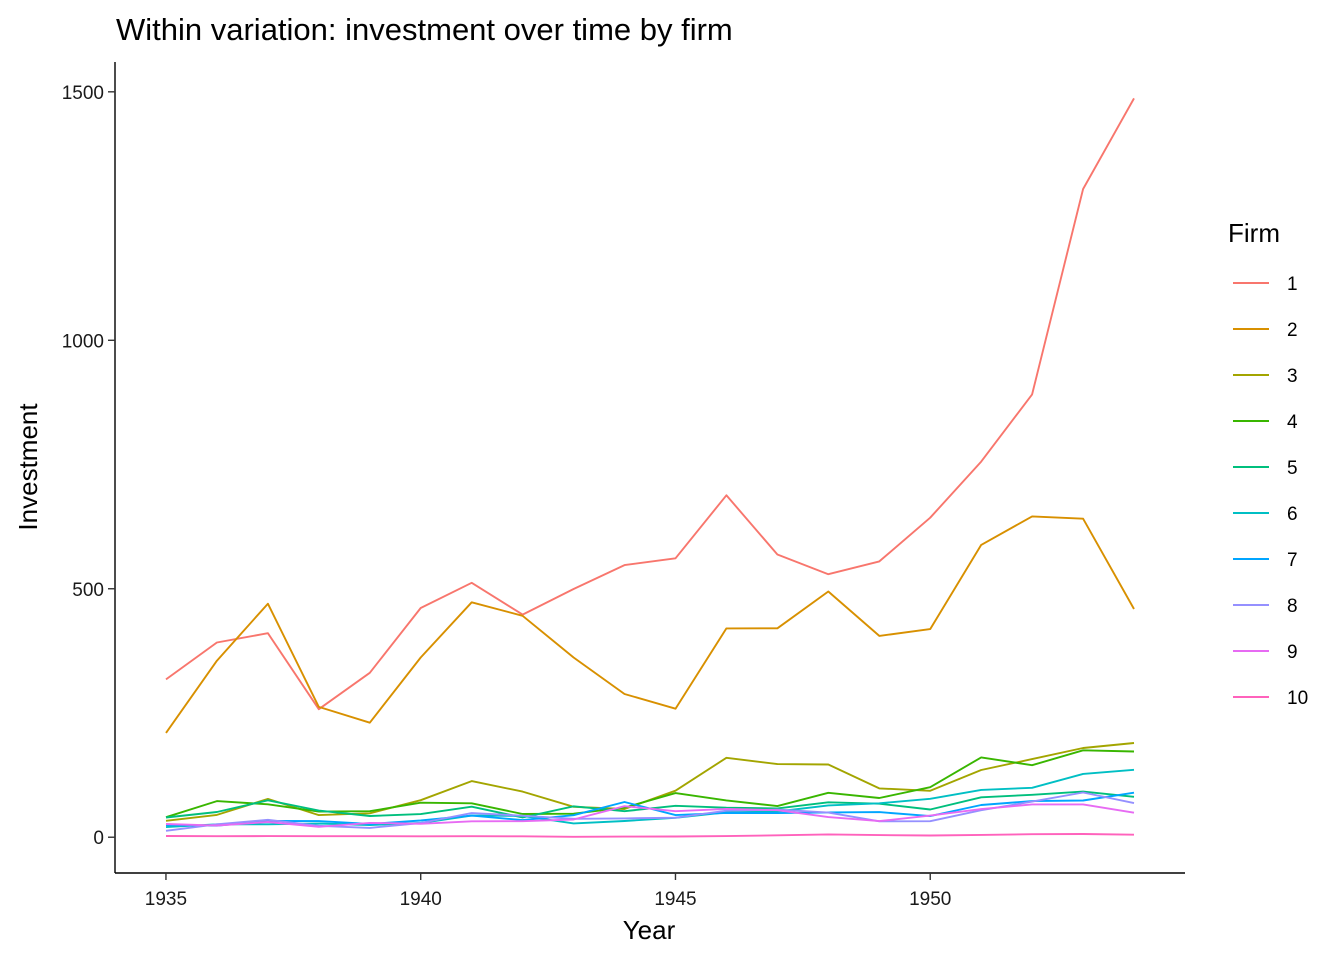 This screenshot has height=960, width=1344. Describe the element at coordinates (1265, 560) in the screenshot. I see `legend-item-firm-7: 7` at that location.